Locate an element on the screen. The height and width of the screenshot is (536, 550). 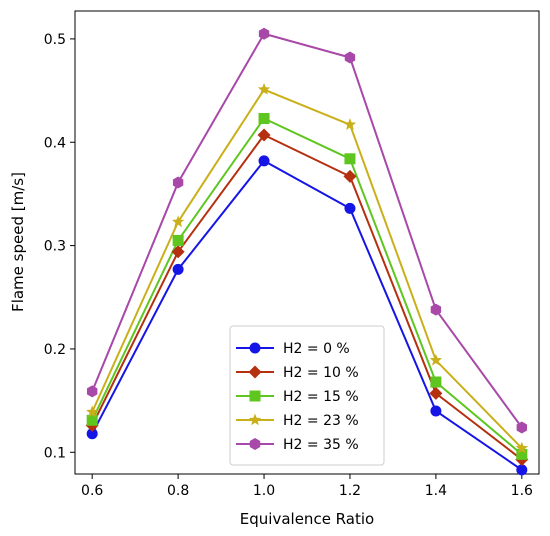
y-tick-label: 0.1 is located at coordinates (55, 453).